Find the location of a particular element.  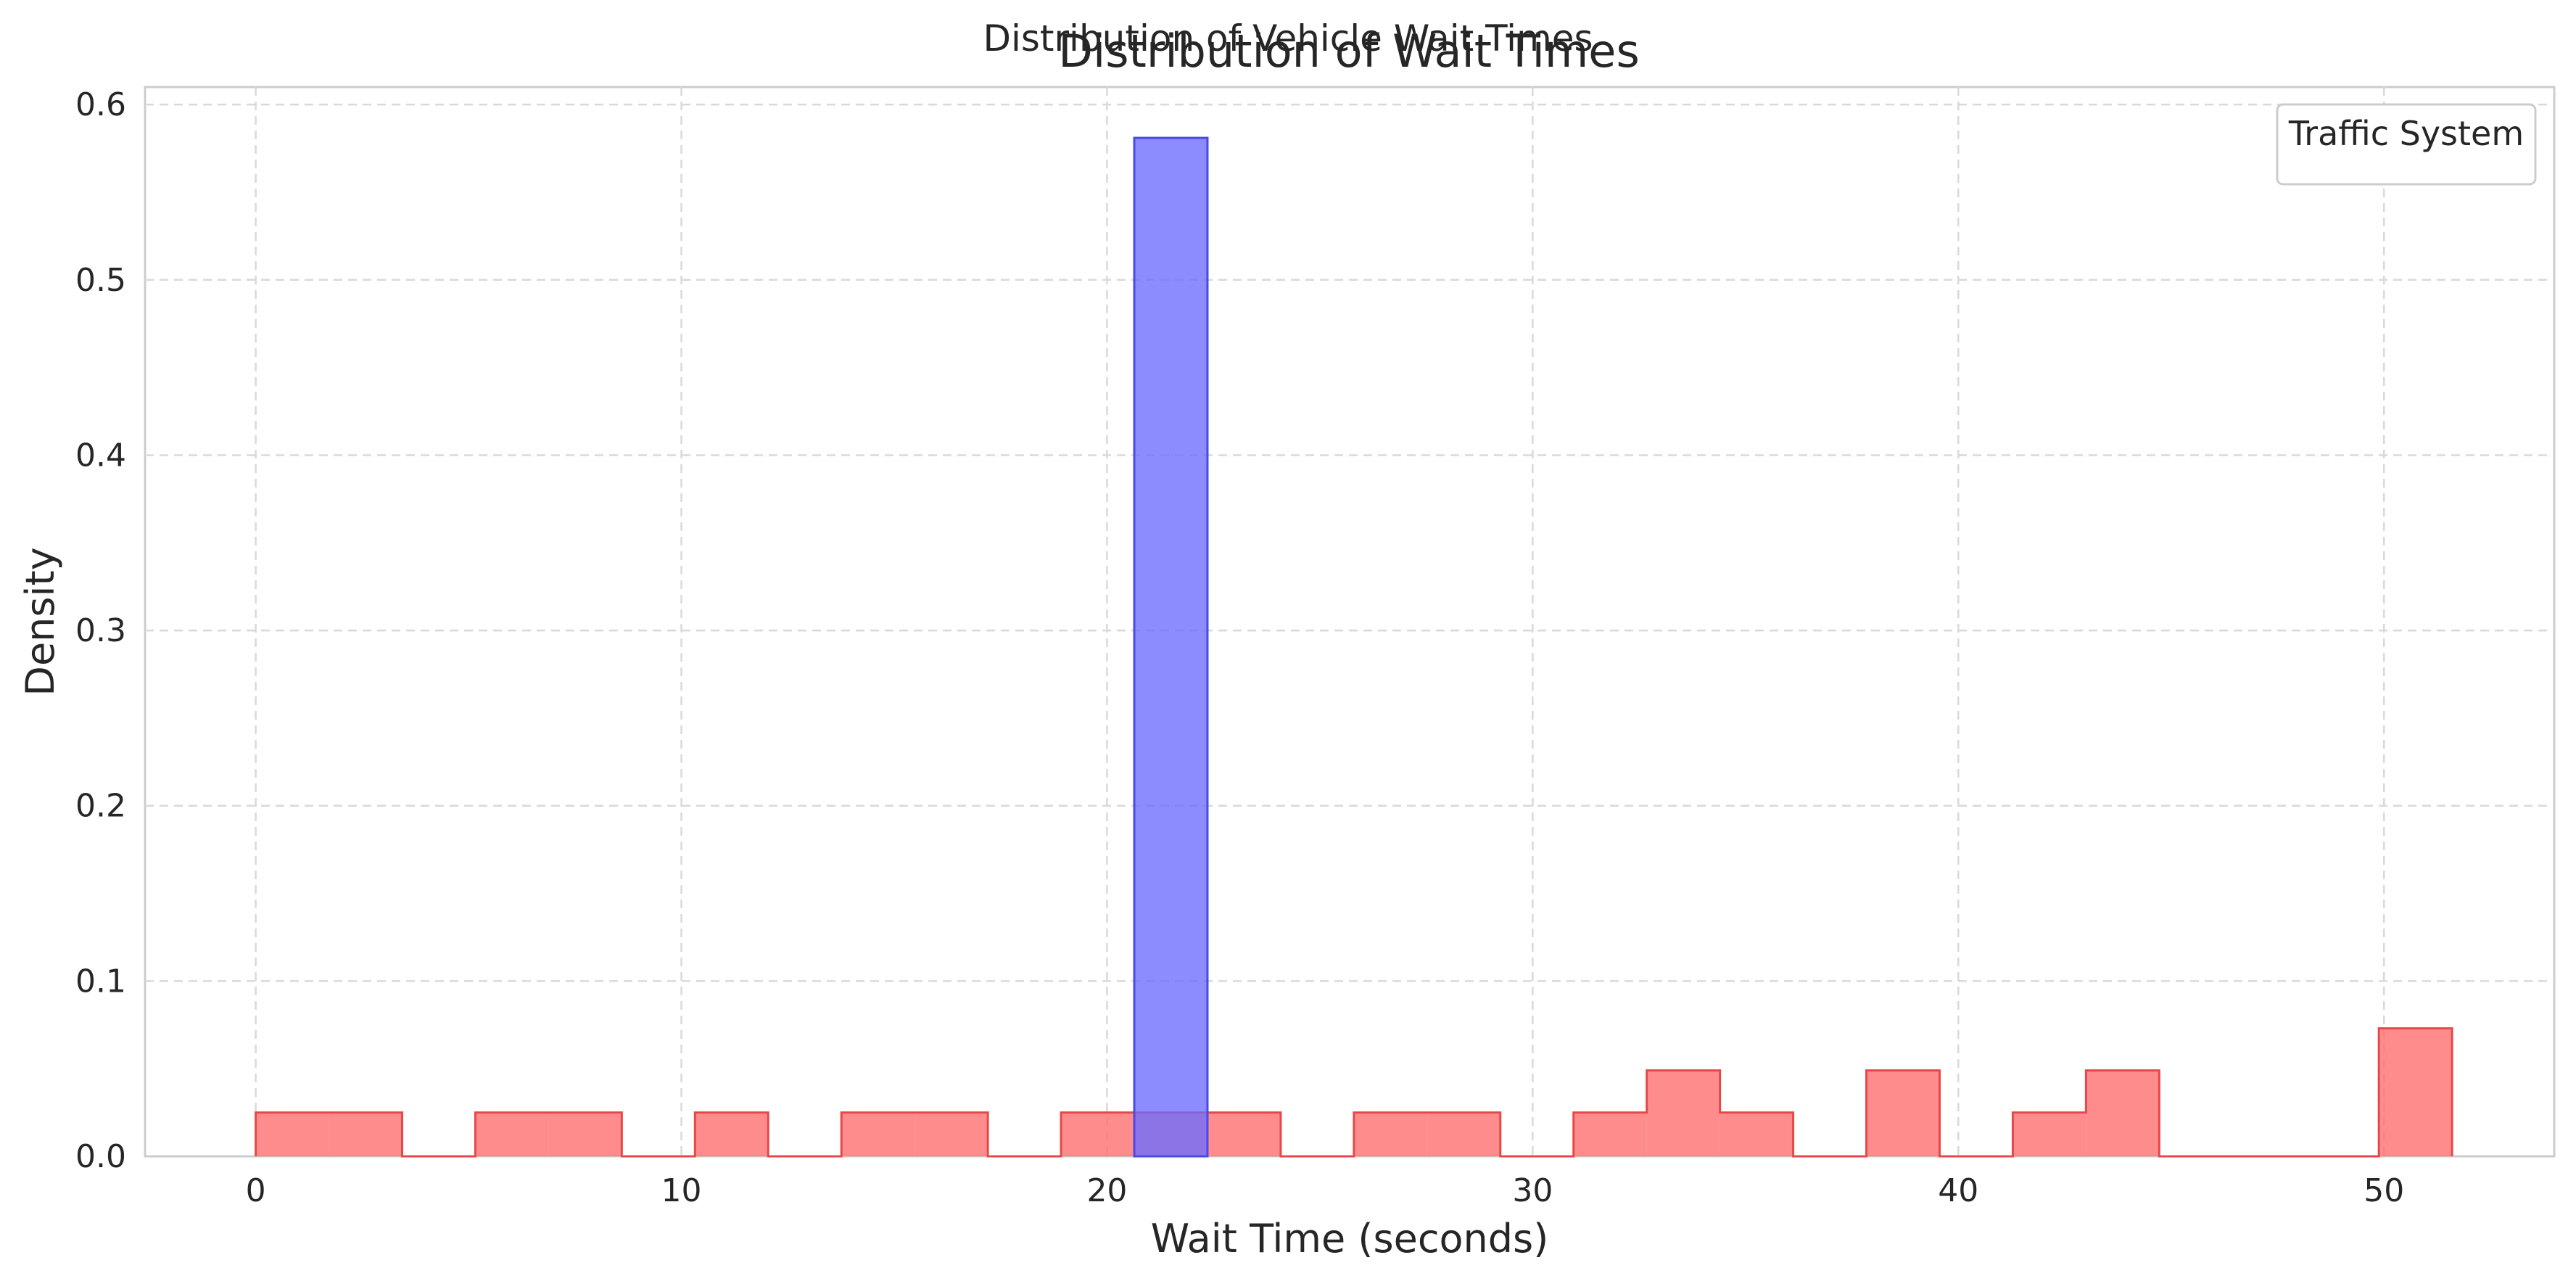

y-tick-labels: 0.0 0.1 0.2 0.3 0.4 0.5 0.6 is located at coordinates (100, 631).